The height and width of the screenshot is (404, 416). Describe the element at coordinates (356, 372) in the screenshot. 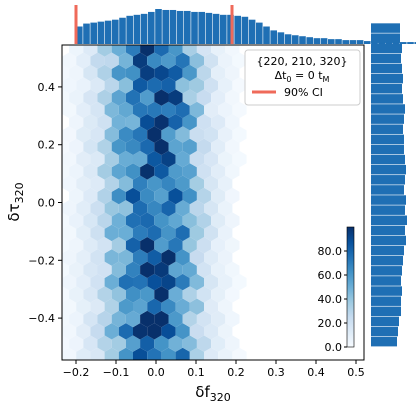

I see `x-tick-label: 0.5` at that location.